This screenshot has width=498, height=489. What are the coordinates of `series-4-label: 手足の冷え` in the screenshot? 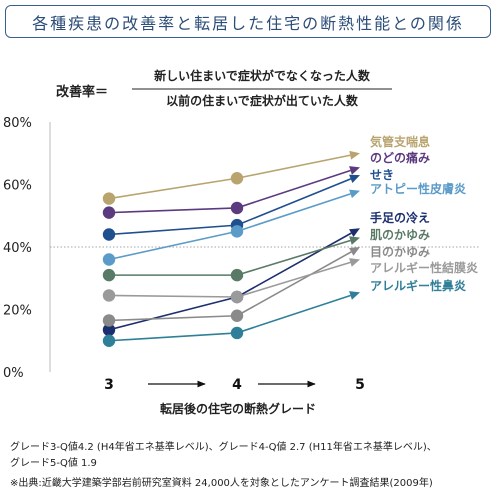 It's located at (400, 217).